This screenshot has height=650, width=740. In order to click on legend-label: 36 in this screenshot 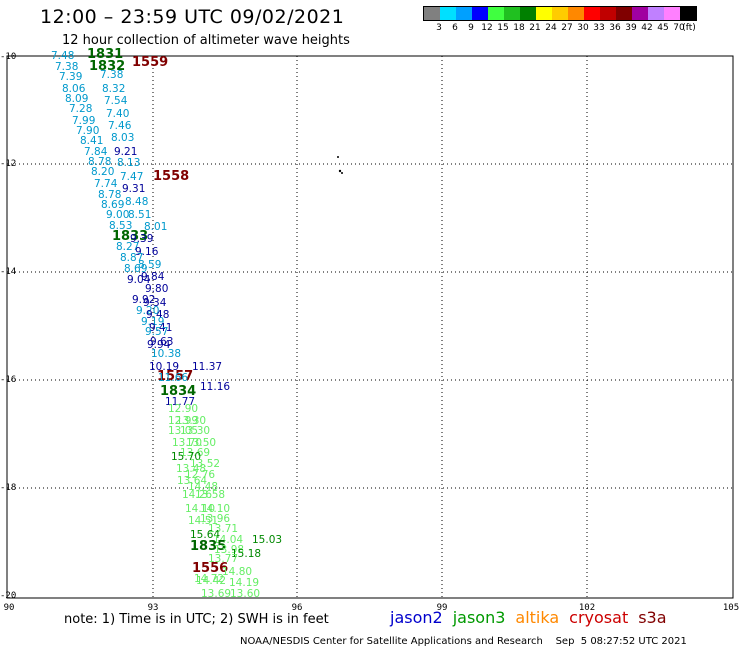, I will do `click(615, 28)`.